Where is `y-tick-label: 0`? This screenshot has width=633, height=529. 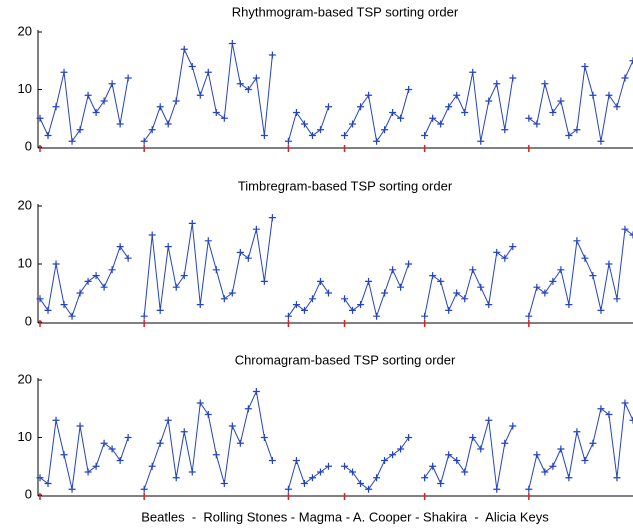
y-tick-label: 0 is located at coordinates (28, 493).